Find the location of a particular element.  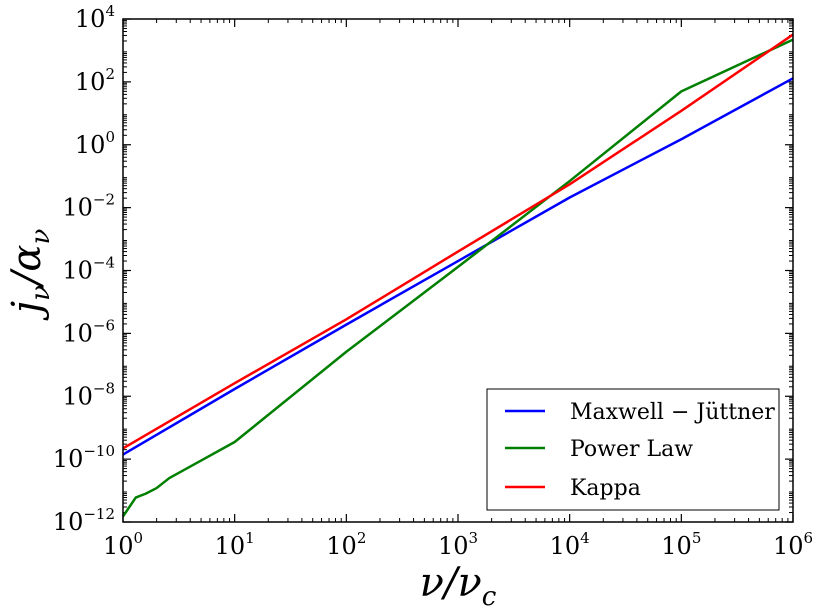

legend-label-maxwell-juttner: Maxwell − Jüttner is located at coordinates (672, 412).